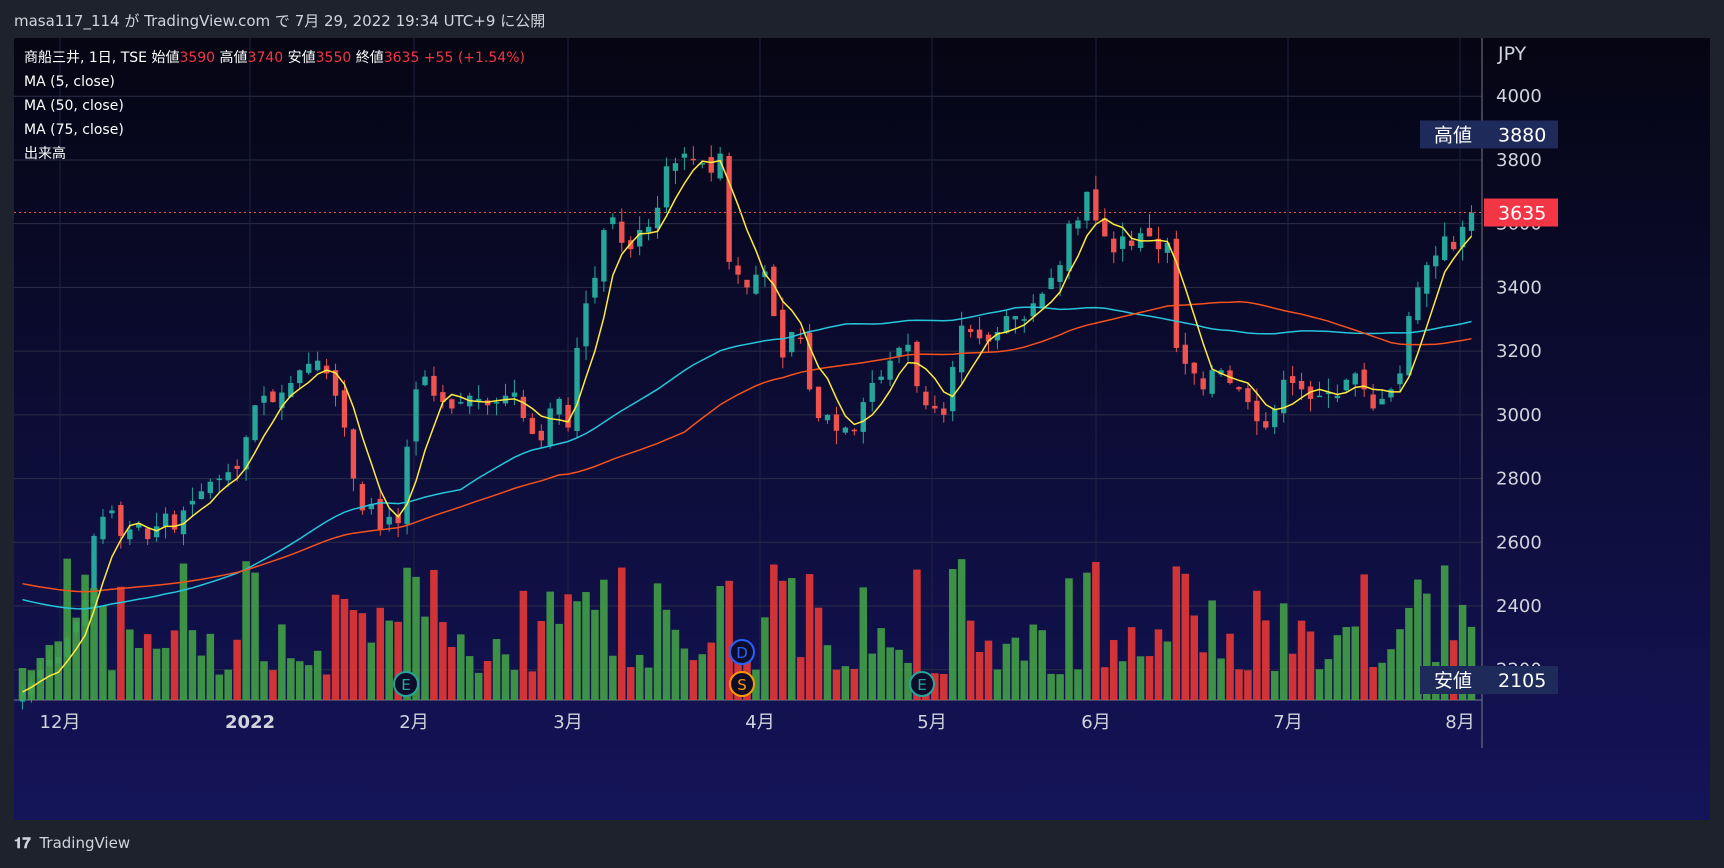 This screenshot has width=1724, height=868. I want to click on footer: 𝟏𝟕 TradingView, so click(72, 843).